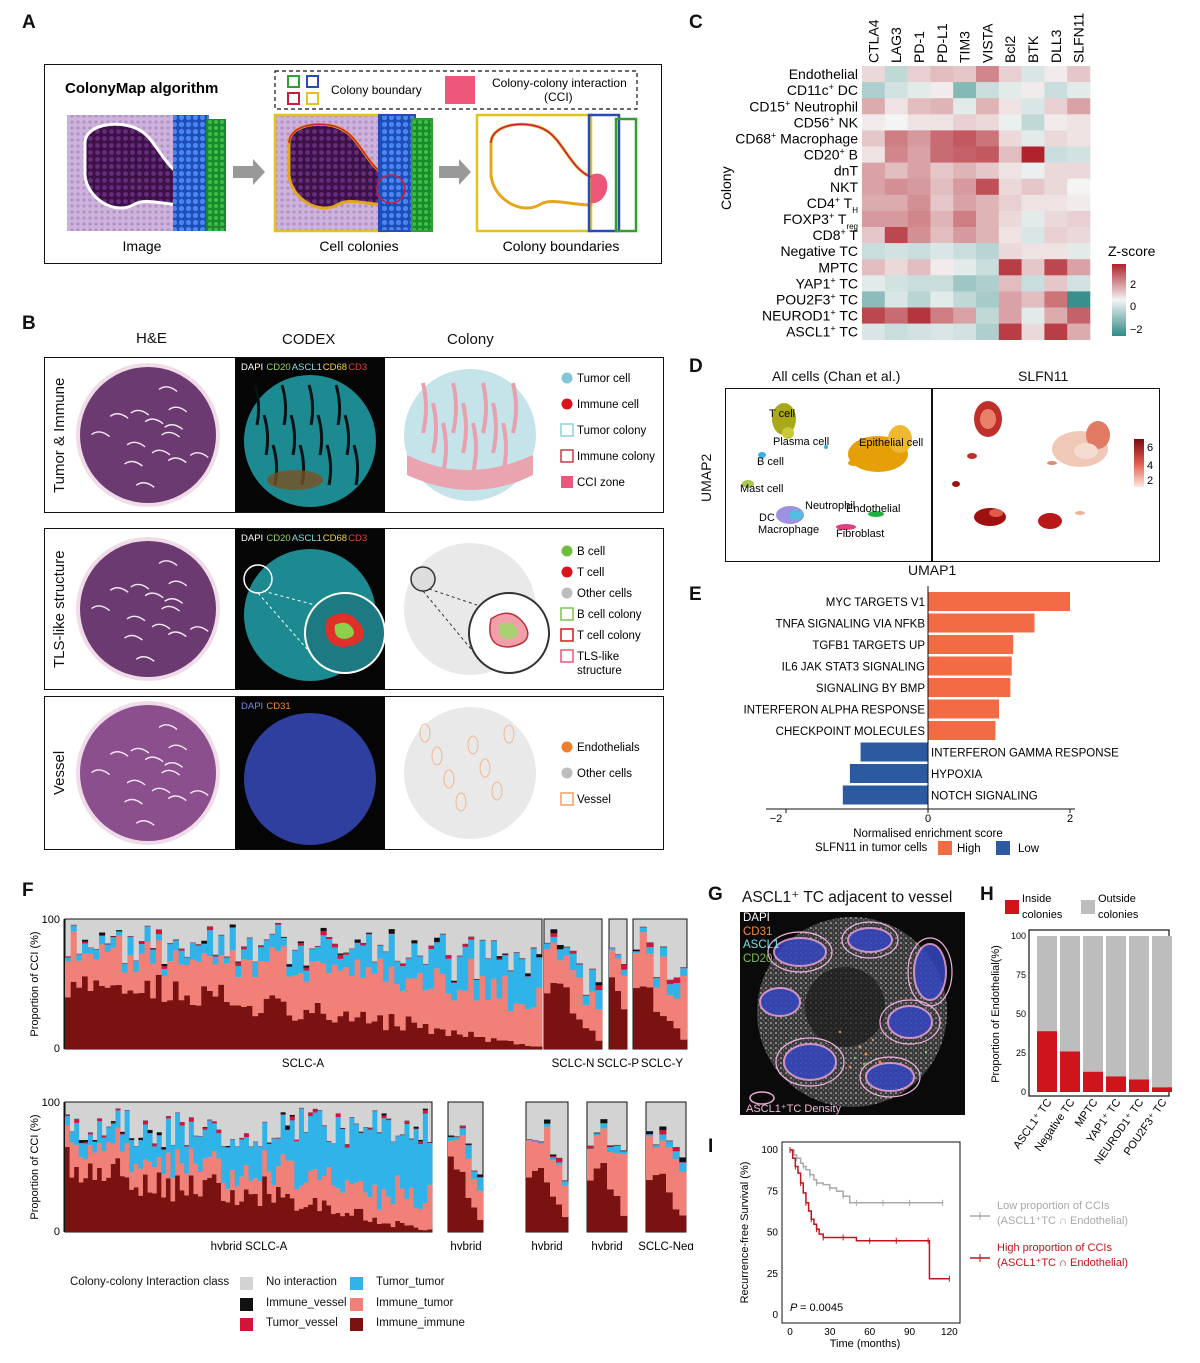 The height and width of the screenshot is (1363, 1200). Describe the element at coordinates (28, 890) in the screenshot. I see `panel-label-f: F` at that location.